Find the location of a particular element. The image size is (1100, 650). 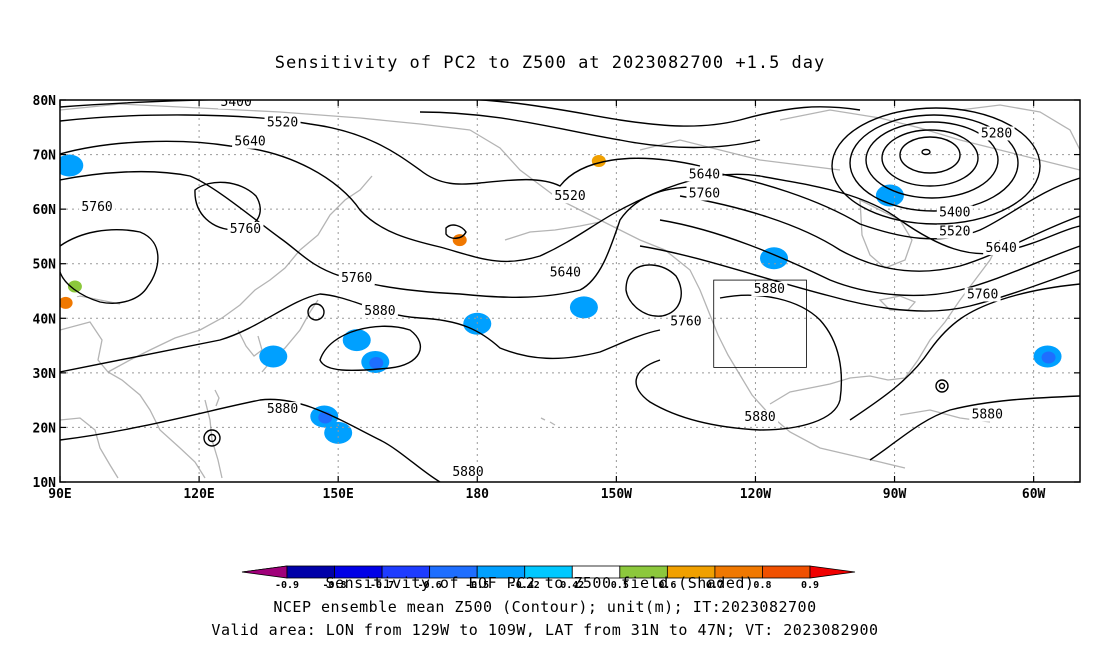

x-tick-label-5: 120W is located at coordinates (755, 494).